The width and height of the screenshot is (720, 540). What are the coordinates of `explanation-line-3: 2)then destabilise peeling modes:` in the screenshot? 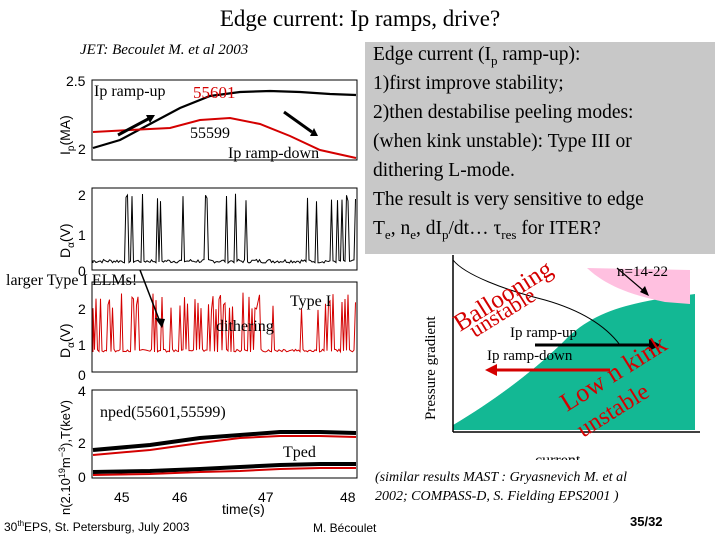 It's located at (503, 112).